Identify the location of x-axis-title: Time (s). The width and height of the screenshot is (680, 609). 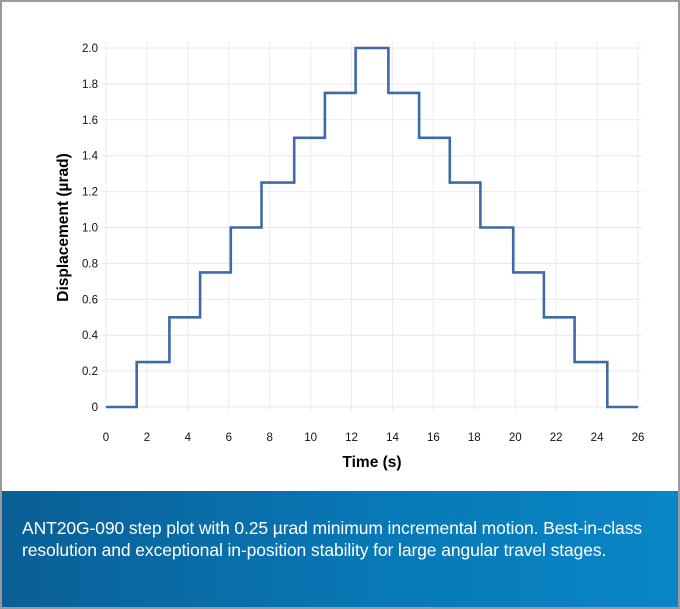
(371, 462).